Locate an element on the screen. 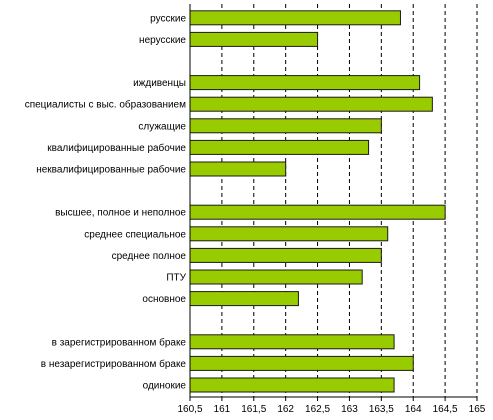 The height and width of the screenshot is (420, 493). category-label: основное is located at coordinates (164, 299).